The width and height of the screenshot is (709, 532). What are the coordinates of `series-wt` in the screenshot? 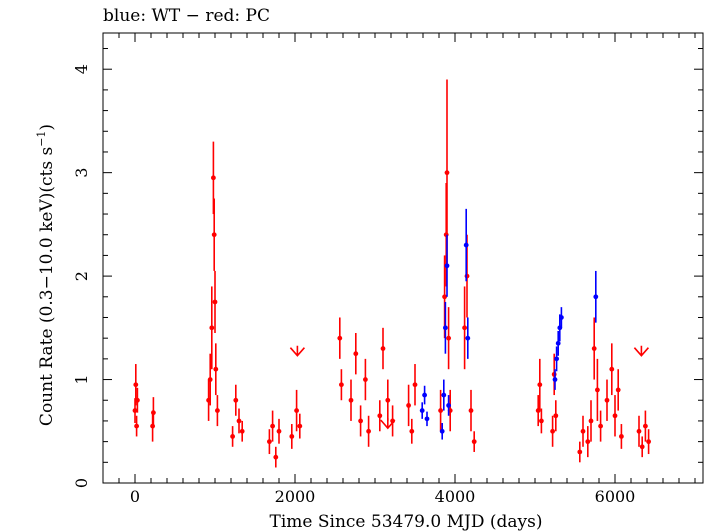 It's located at (509, 324).